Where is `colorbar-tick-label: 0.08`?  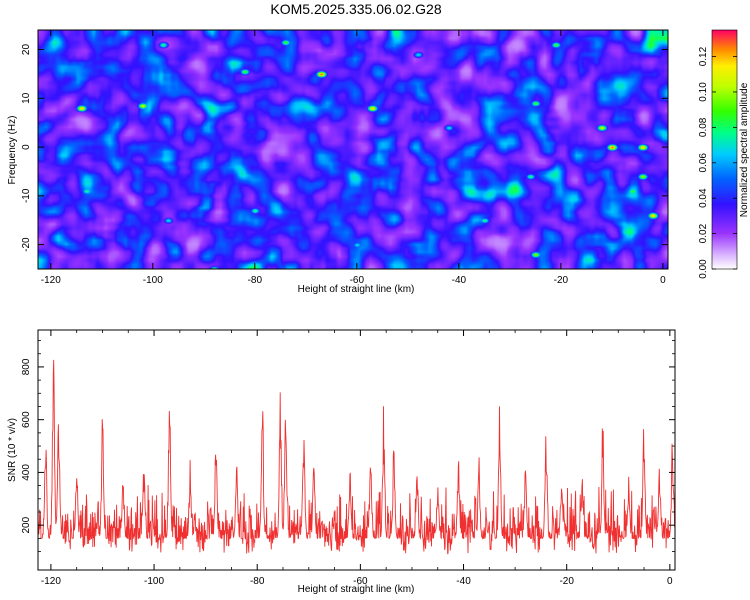 colorbar-tick-label: 0.08 is located at coordinates (703, 127).